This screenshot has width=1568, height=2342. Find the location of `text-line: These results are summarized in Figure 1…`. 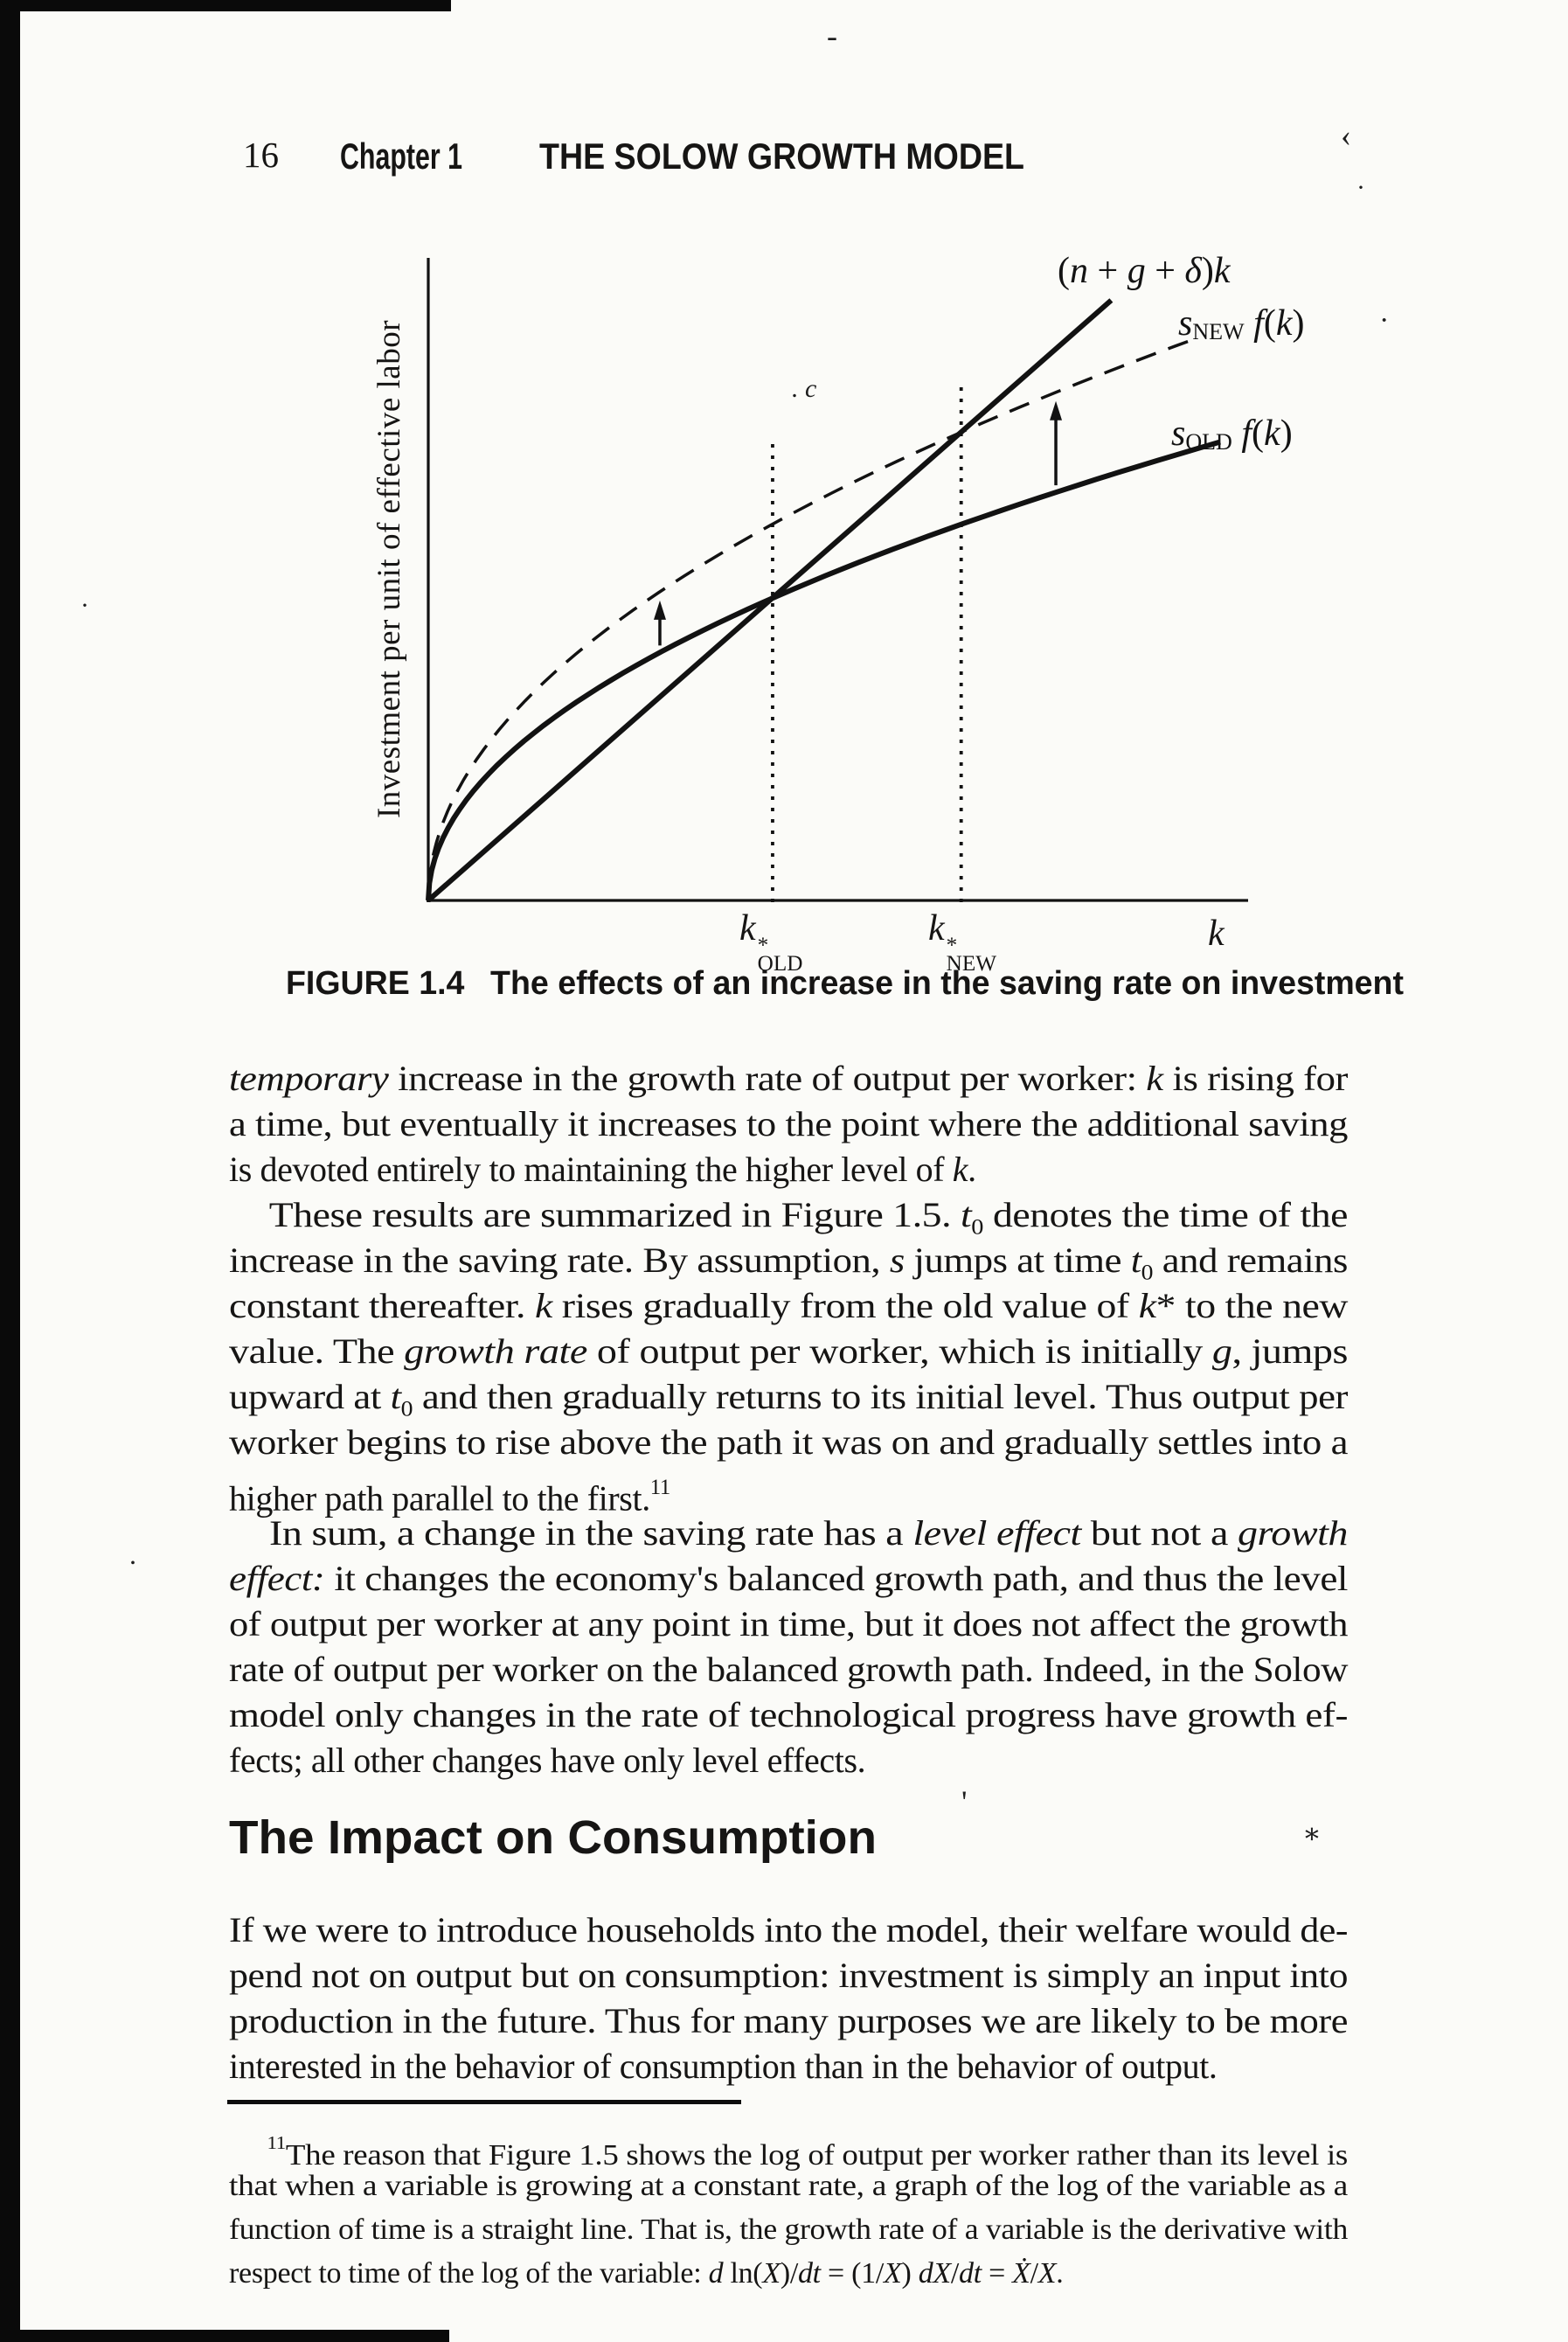

text-line: These results are summarized in Figure 1… is located at coordinates (809, 1217).